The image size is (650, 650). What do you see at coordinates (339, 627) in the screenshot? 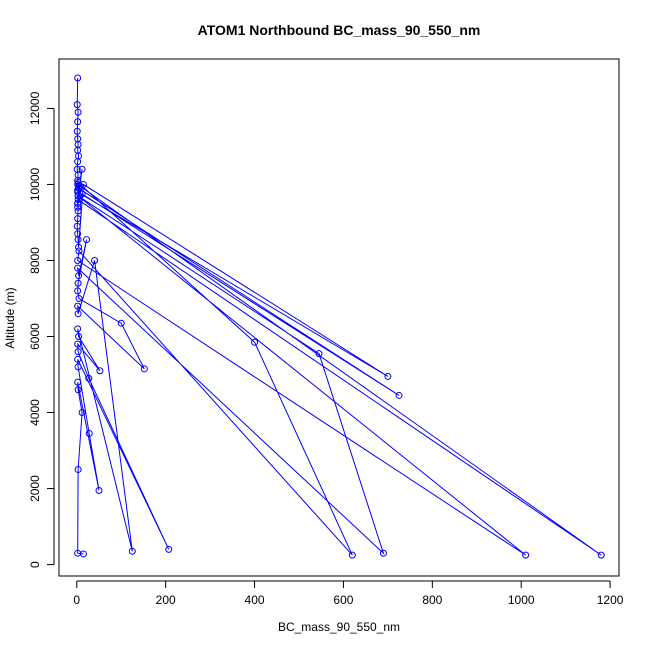
I see `x-axis-label: BC_mass_90_550_nm` at bounding box center [339, 627].